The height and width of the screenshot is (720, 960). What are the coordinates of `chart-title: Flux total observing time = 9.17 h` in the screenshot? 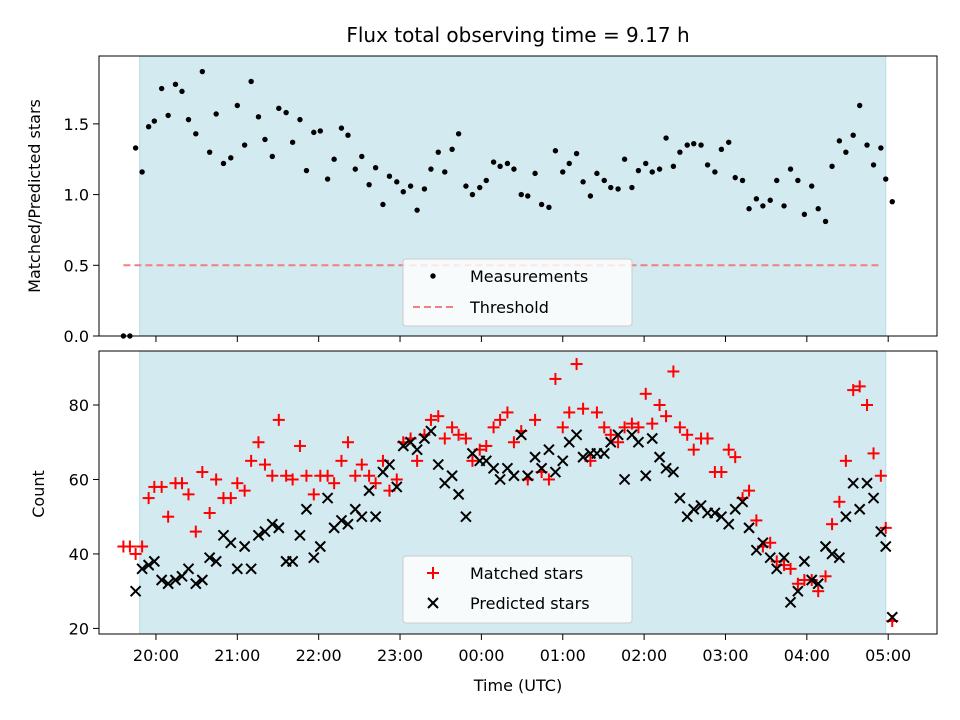 It's located at (517, 35).